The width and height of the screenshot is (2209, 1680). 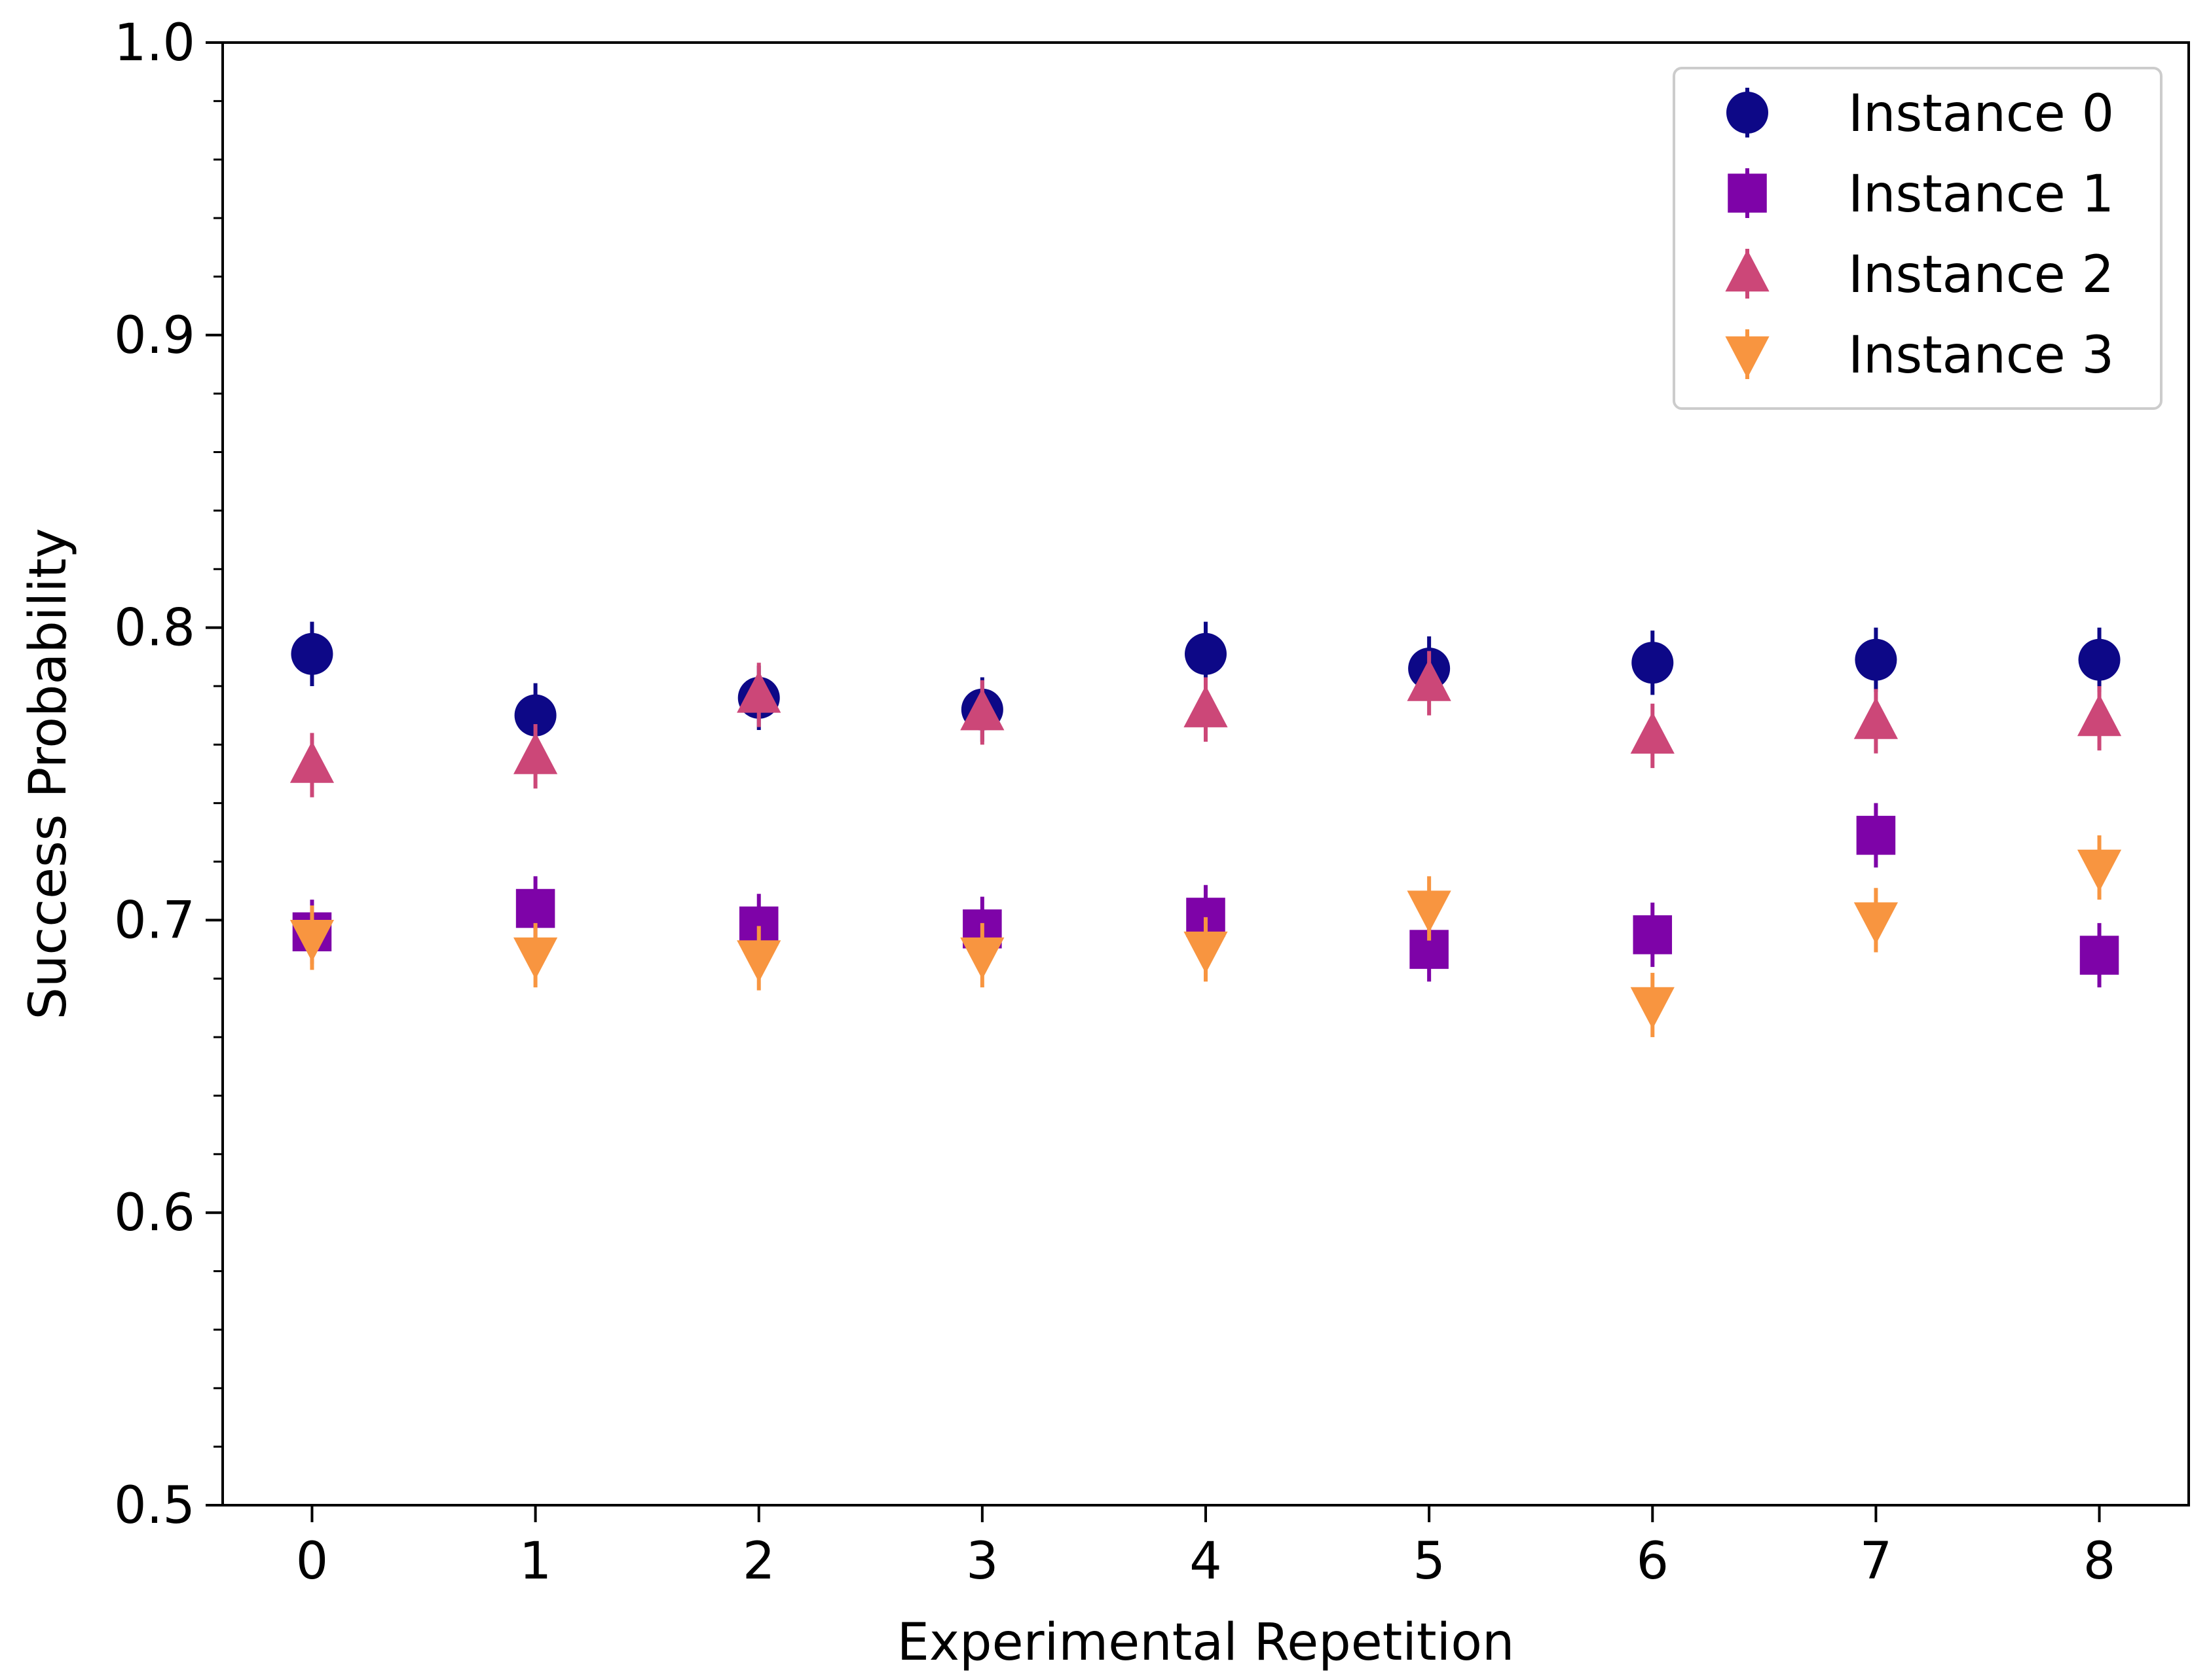 What do you see at coordinates (154, 1213) in the screenshot?
I see `y-tick-label: 0.6` at bounding box center [154, 1213].